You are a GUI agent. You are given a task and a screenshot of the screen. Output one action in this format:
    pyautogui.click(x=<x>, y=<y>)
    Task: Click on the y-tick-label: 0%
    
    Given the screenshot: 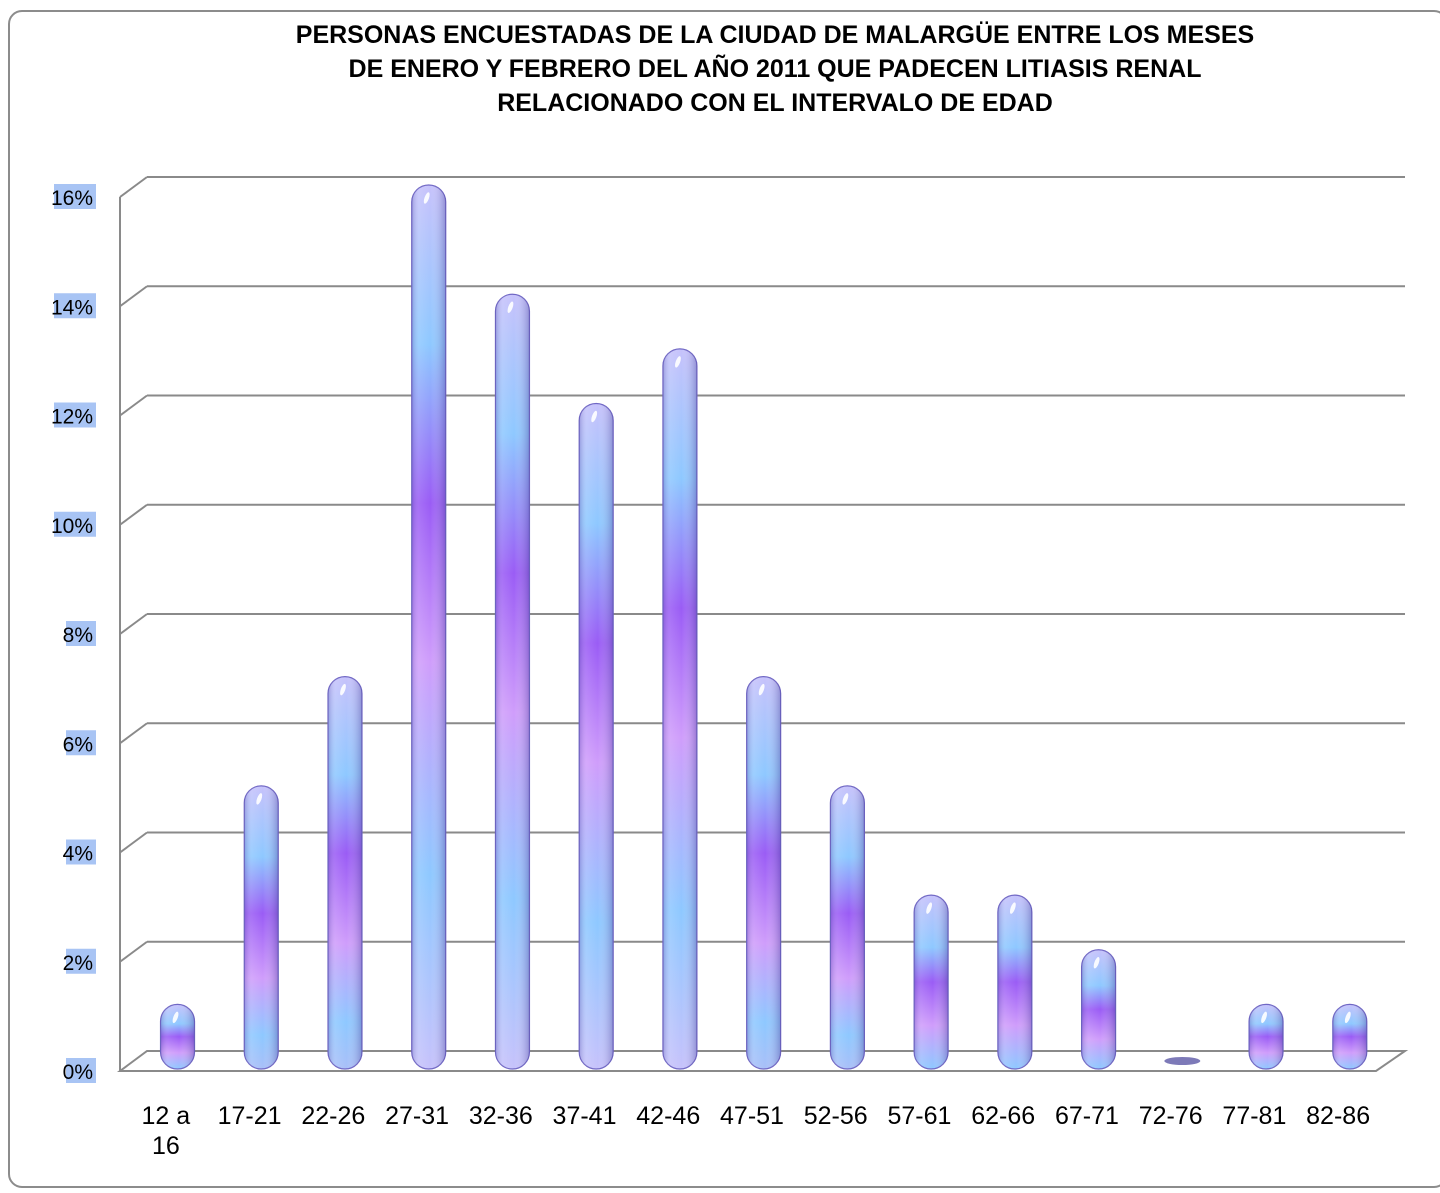 What is the action you would take?
    pyautogui.click(x=78, y=1072)
    